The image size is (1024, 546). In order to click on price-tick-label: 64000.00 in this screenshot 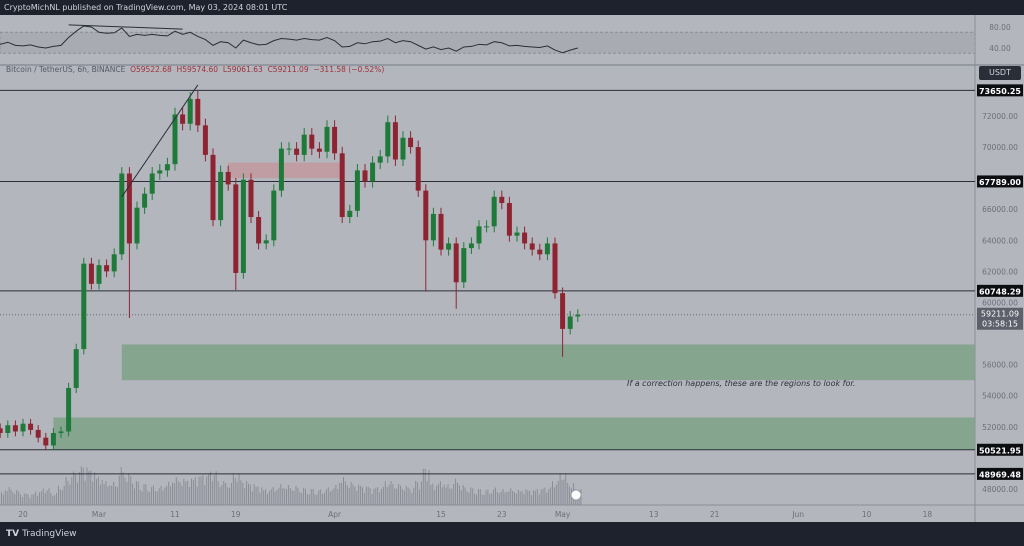, I will do `click(1000, 240)`.